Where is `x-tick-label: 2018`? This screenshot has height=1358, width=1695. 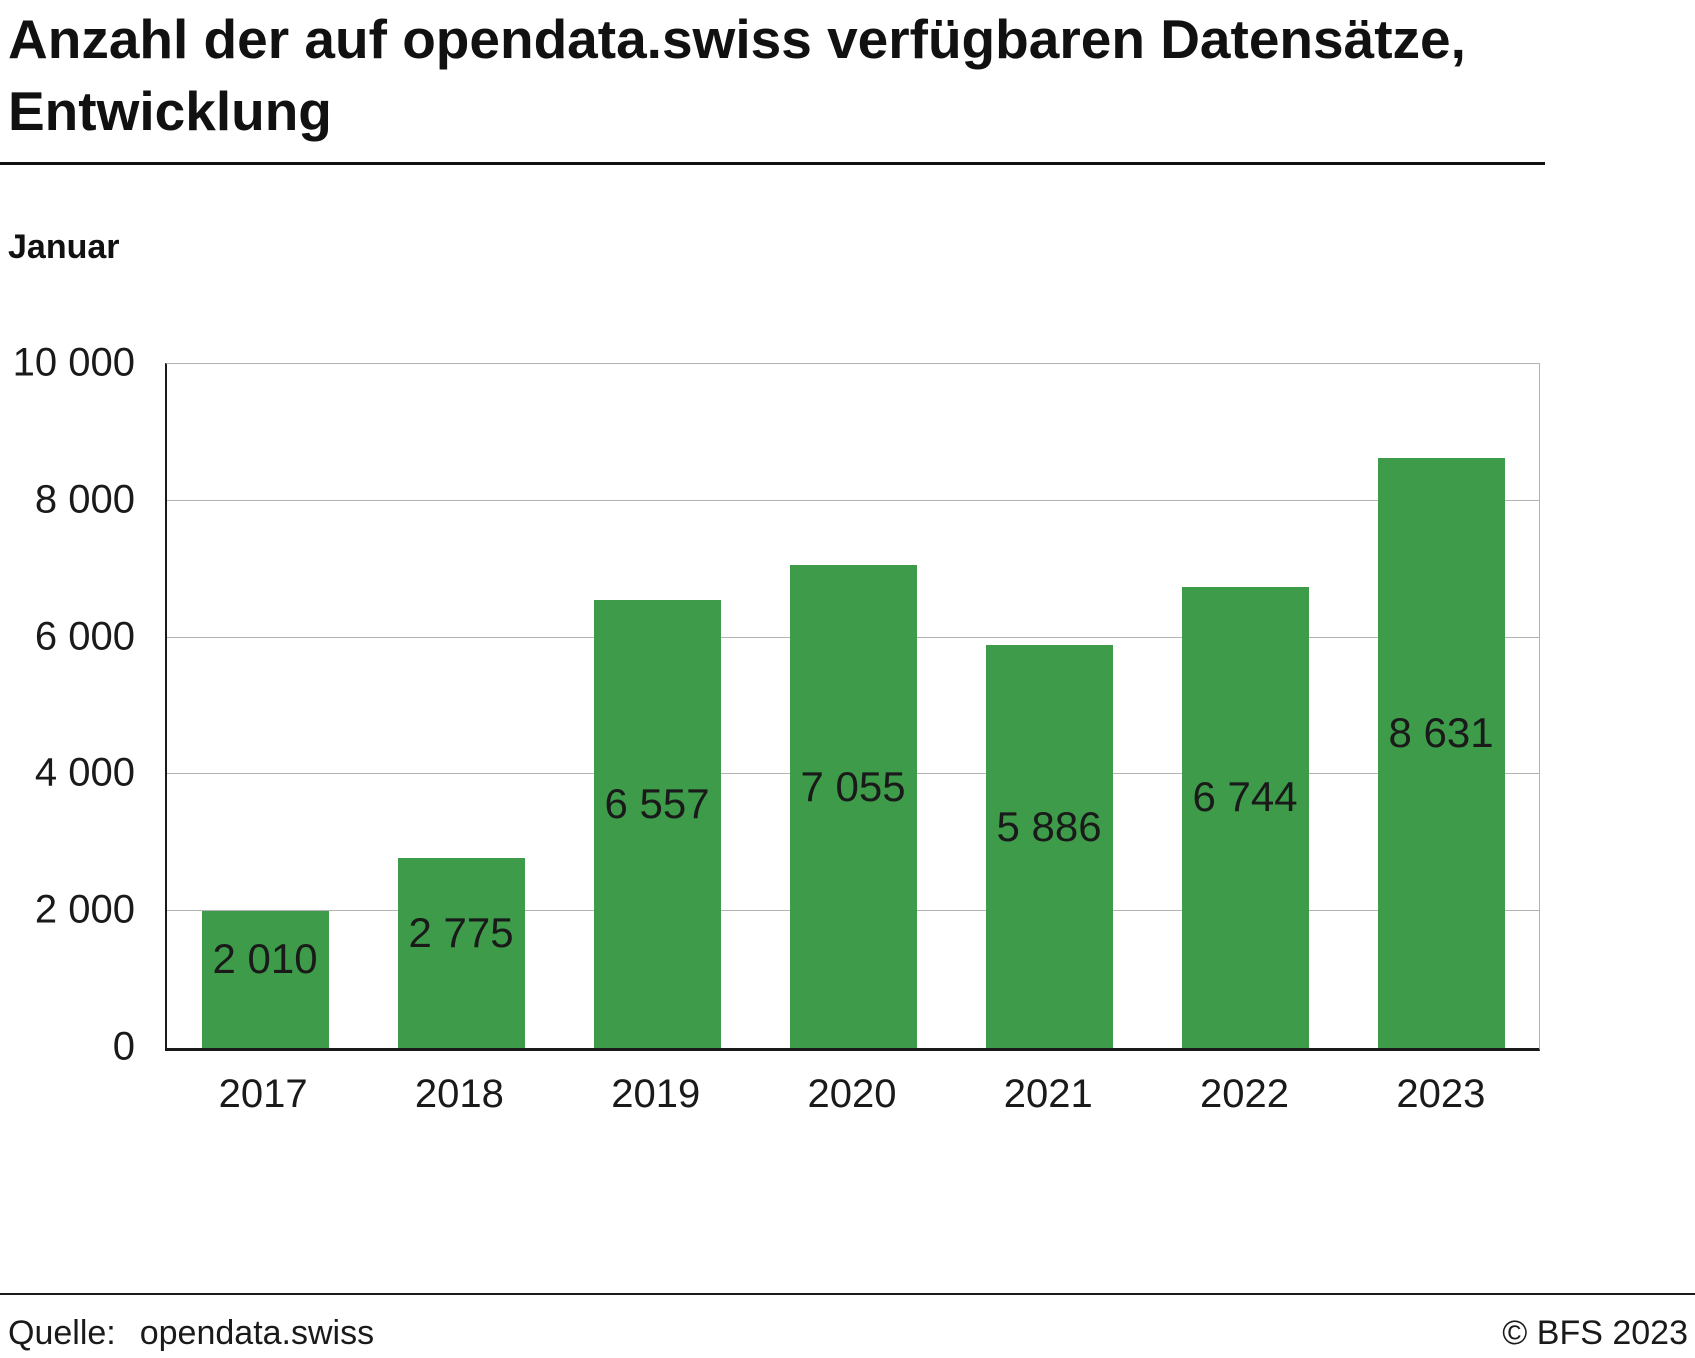 x-tick-label: 2018 is located at coordinates (459, 1094).